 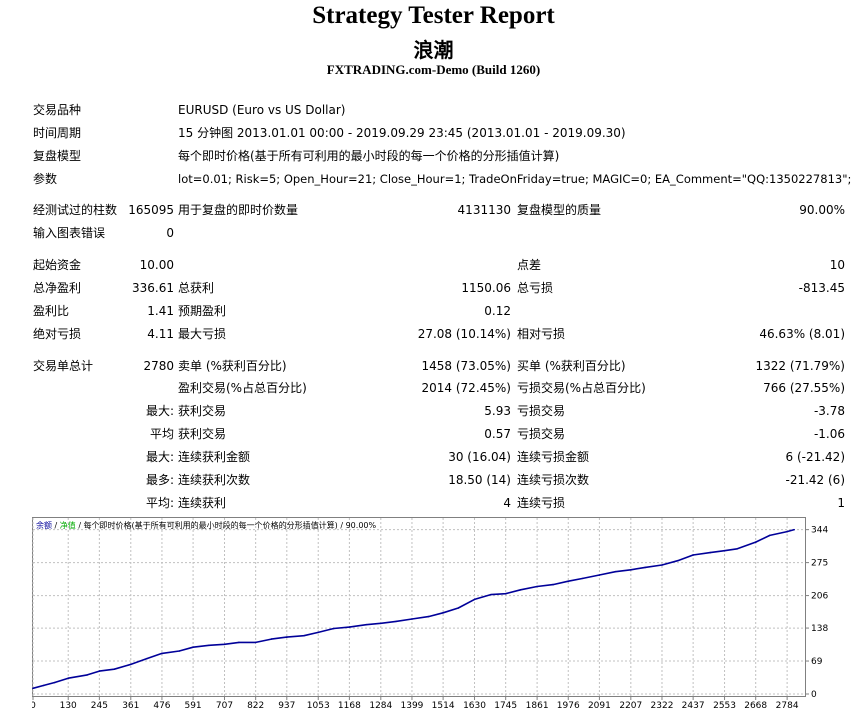 What do you see at coordinates (816, 613) in the screenshot?
I see `y-axis-ticks: 0 69 138 206 275 344` at bounding box center [816, 613].